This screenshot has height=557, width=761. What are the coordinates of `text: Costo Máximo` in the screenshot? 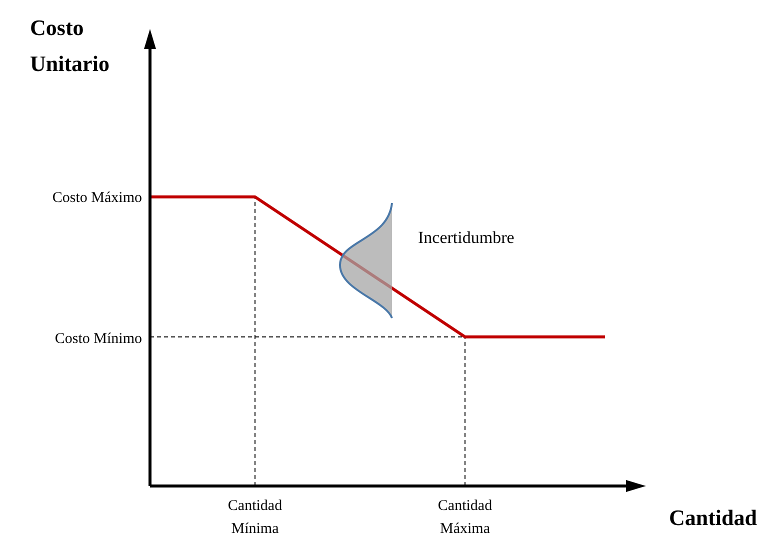 It's located at (97, 198).